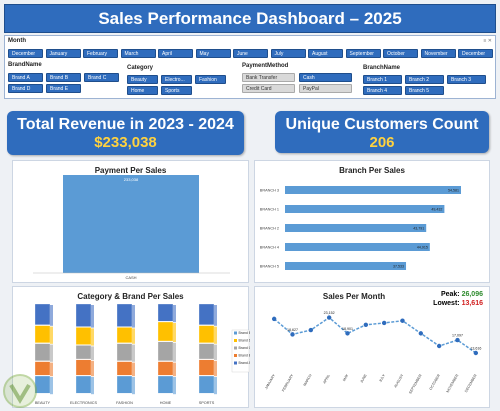 This screenshot has height=411, width=500. Describe the element at coordinates (245, 363) in the screenshot. I see `legend-label: Brand A` at that location.